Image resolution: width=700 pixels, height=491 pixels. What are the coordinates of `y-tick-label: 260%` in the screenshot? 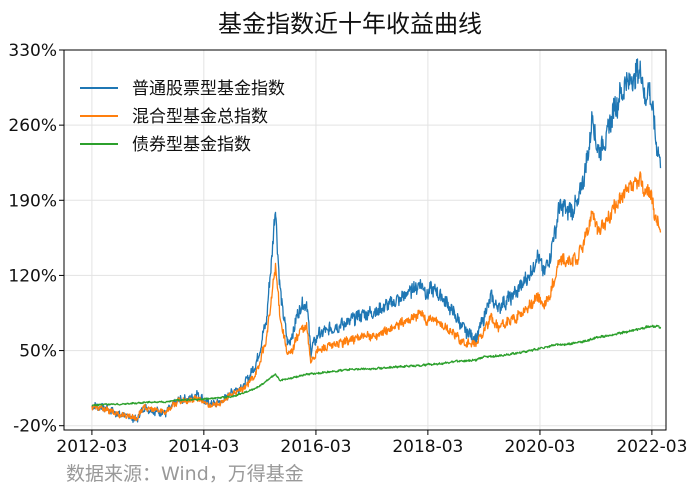 It's located at (32, 126).